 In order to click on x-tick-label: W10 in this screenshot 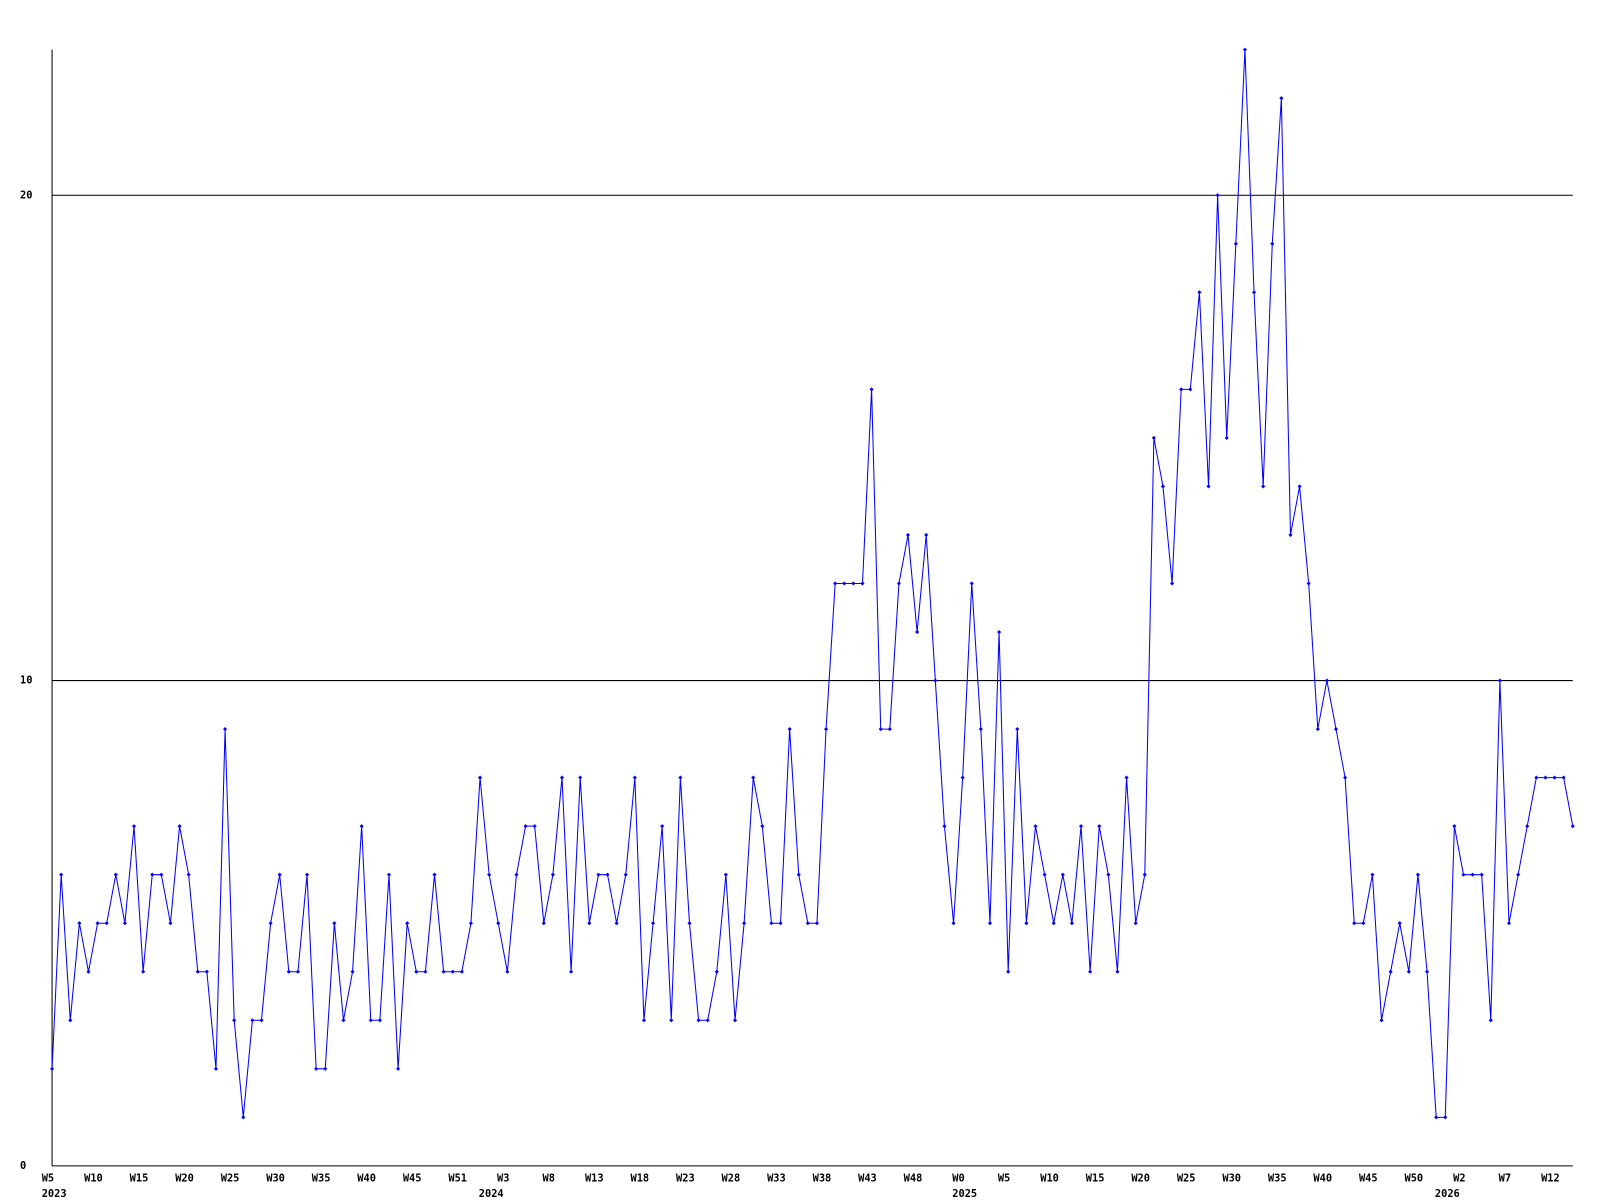, I will do `click(1049, 1178)`.